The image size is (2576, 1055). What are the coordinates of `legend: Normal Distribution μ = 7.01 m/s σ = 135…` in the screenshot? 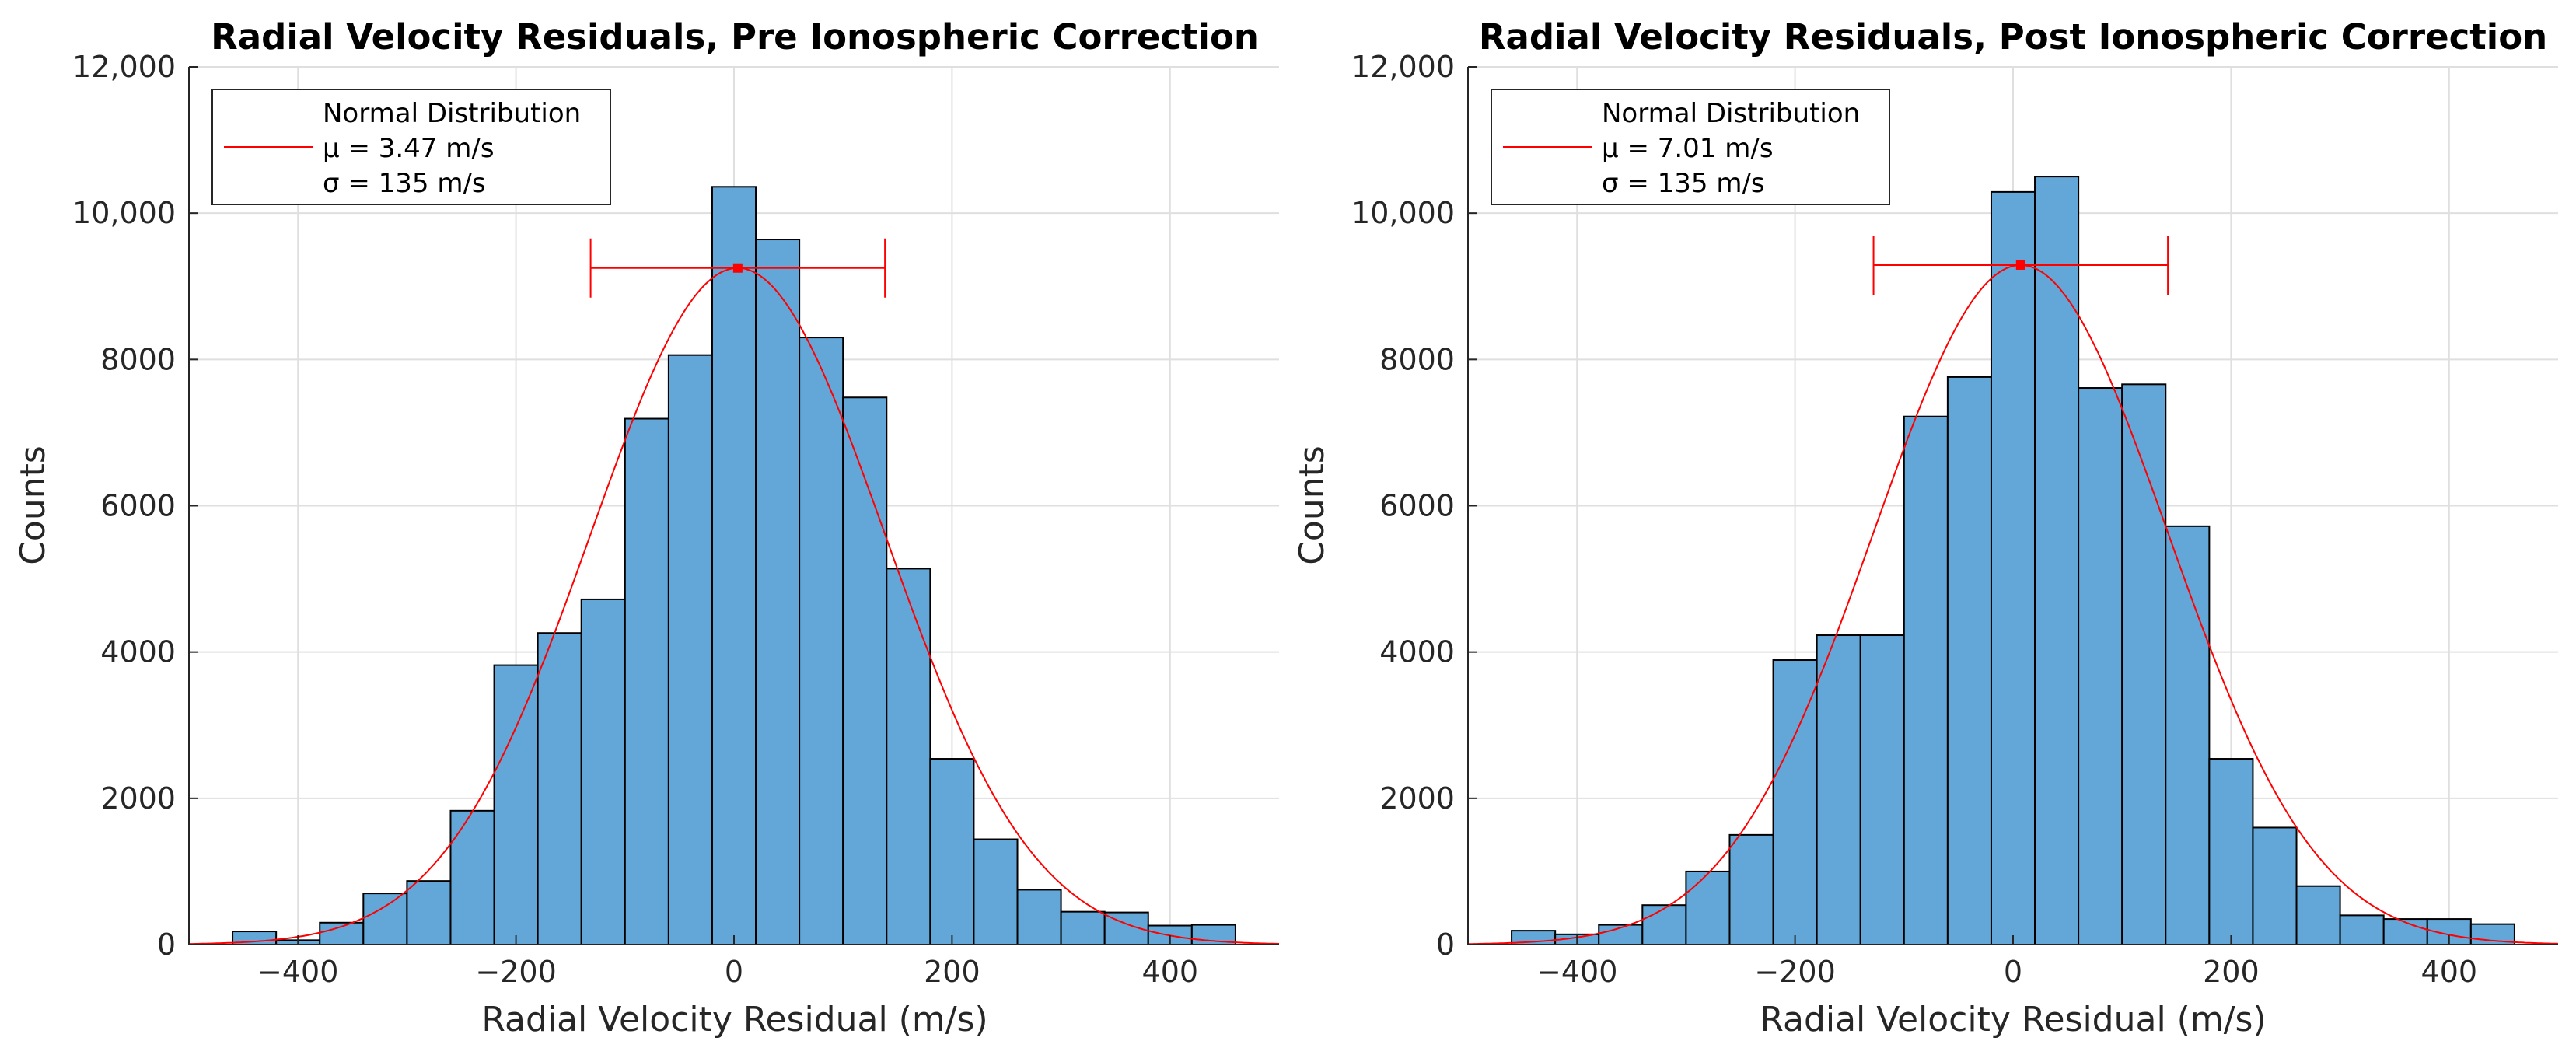 It's located at (1690, 147).